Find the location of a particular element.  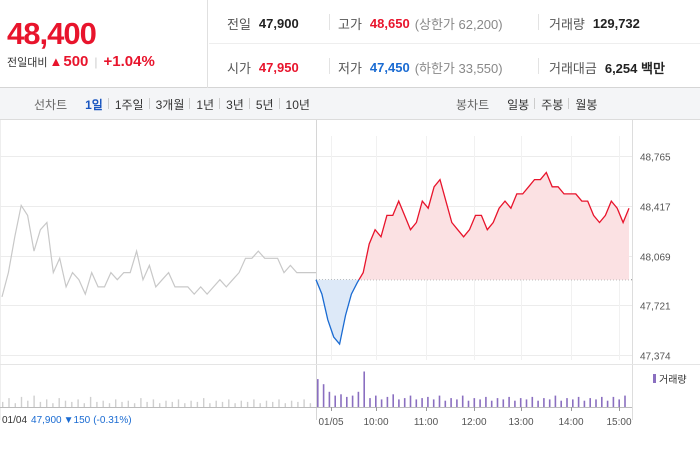

today-up-area is located at coordinates (494, 226).